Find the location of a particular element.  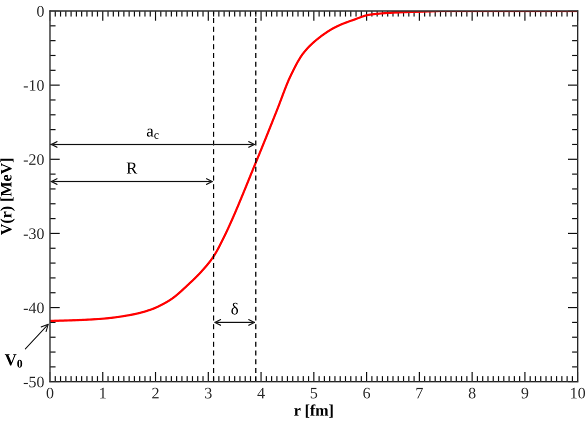

annotation: a$_{c}$ is located at coordinates (152, 133).